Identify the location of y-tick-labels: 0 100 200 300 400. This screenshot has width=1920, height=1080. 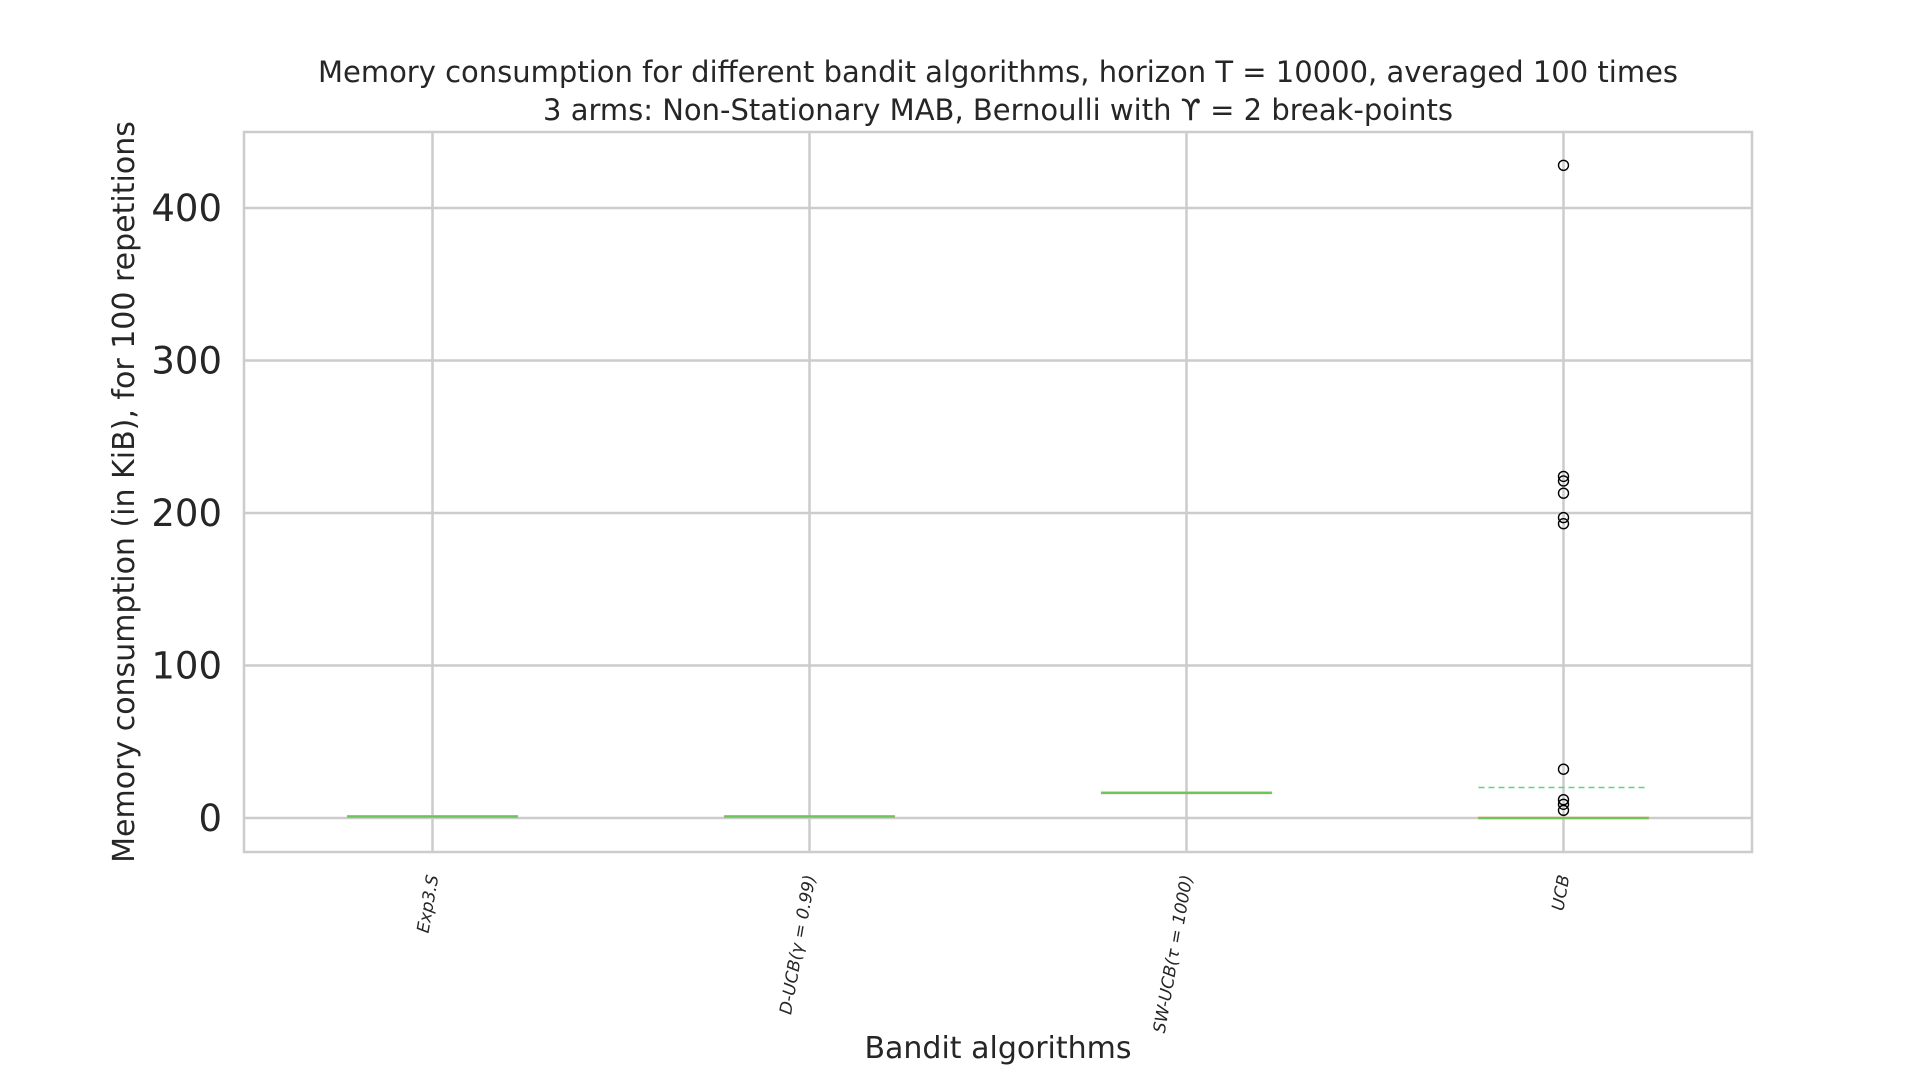
(186, 513).